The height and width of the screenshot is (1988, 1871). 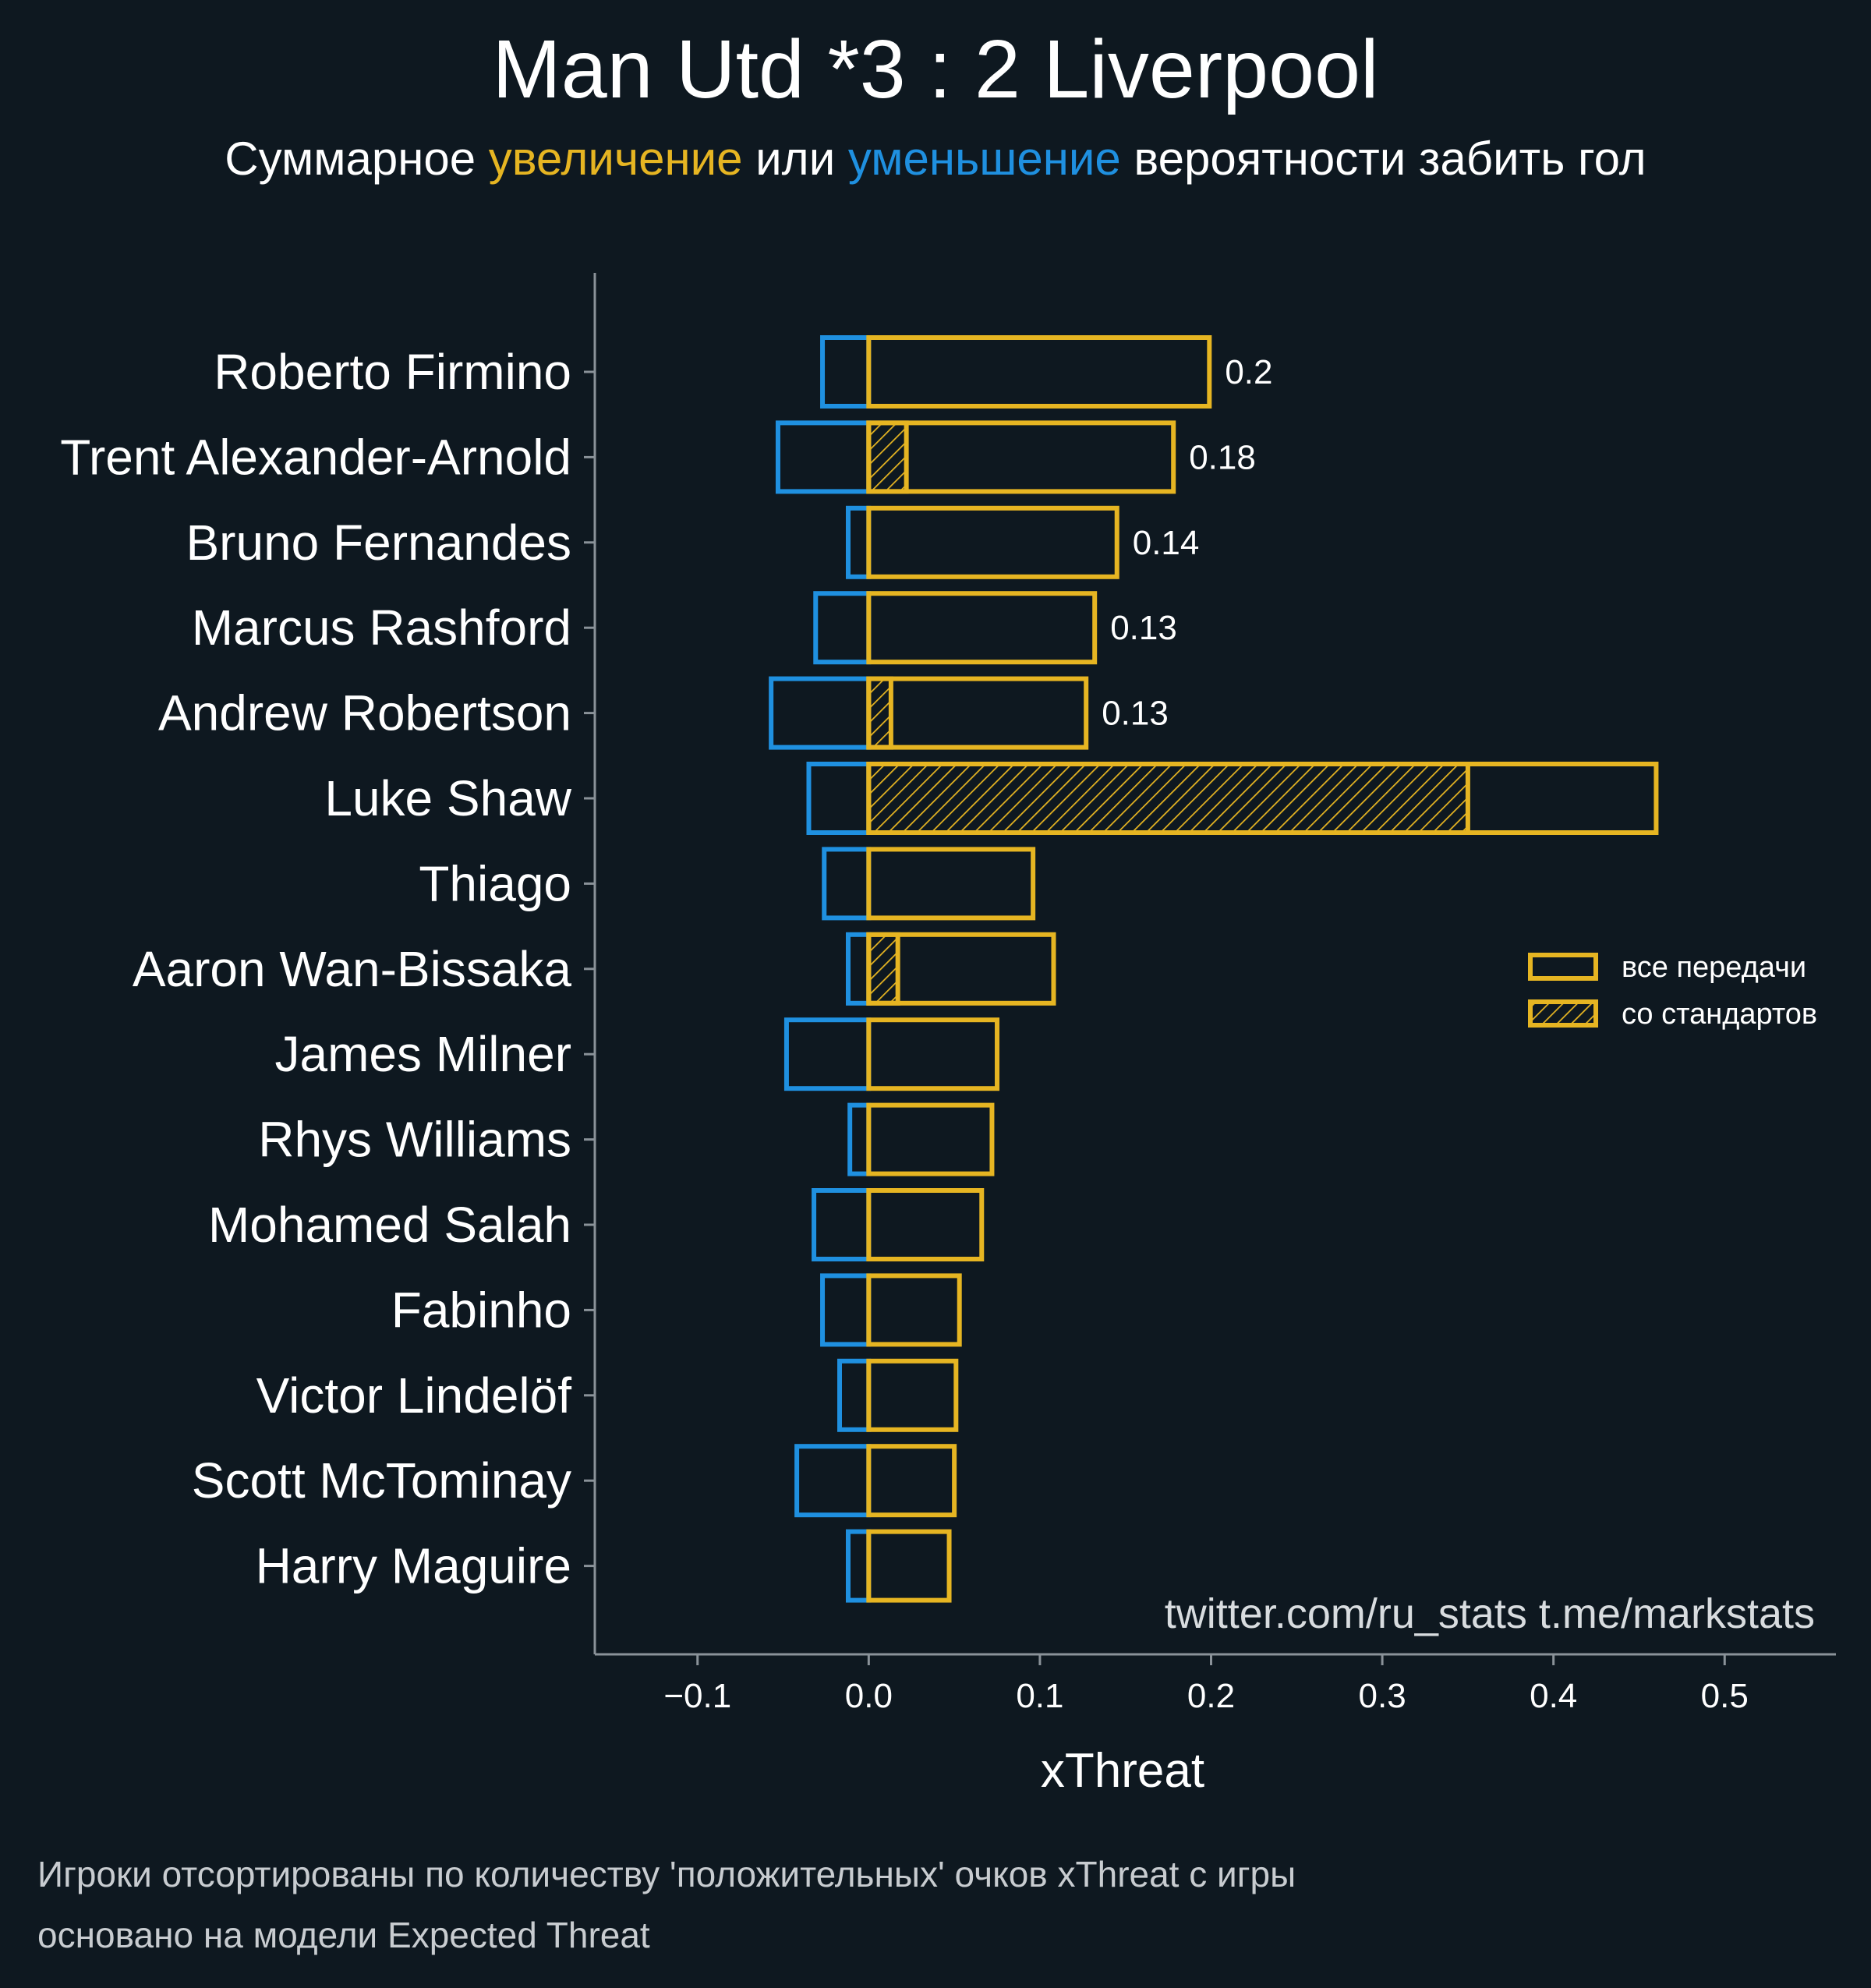 I want to click on legend-label-all-passes: все передачи, so click(x=1714, y=967).